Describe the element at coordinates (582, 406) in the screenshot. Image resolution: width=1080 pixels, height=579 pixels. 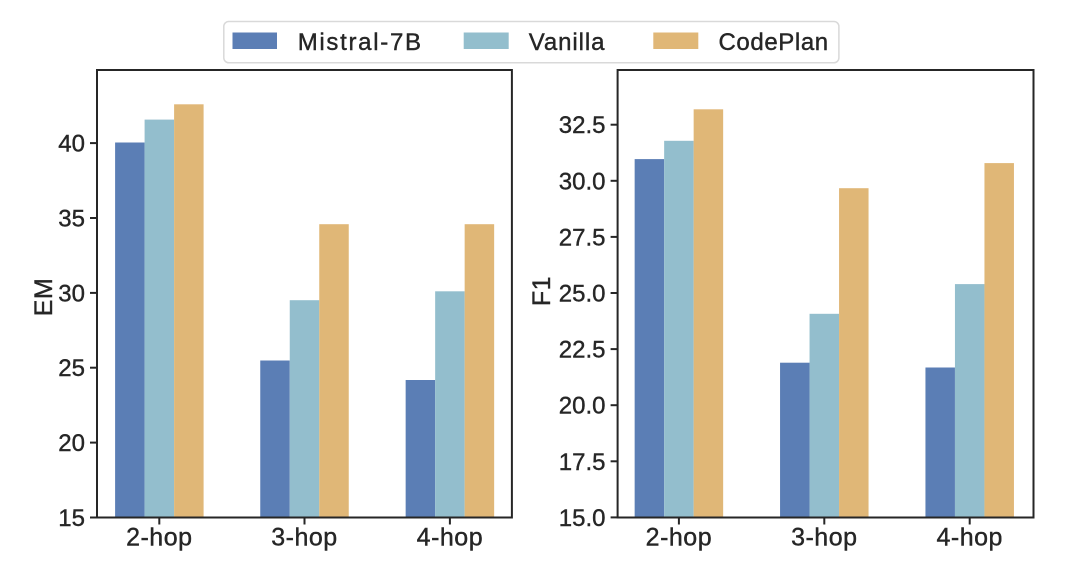
I see `svg-text: 20.0` at that location.